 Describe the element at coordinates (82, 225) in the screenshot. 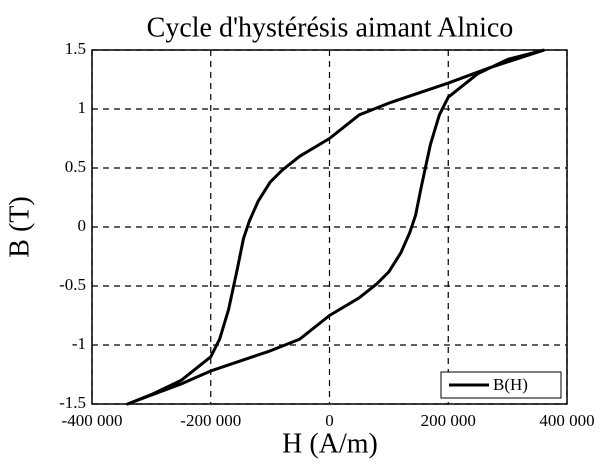

I see `y-tick-label: 0` at that location.